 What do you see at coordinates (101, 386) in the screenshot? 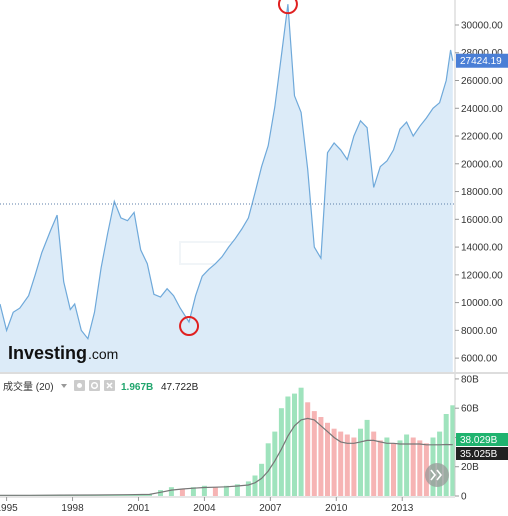
I see `volume-header: 成交量 (20) 1.967B 47.722B` at bounding box center [101, 386].